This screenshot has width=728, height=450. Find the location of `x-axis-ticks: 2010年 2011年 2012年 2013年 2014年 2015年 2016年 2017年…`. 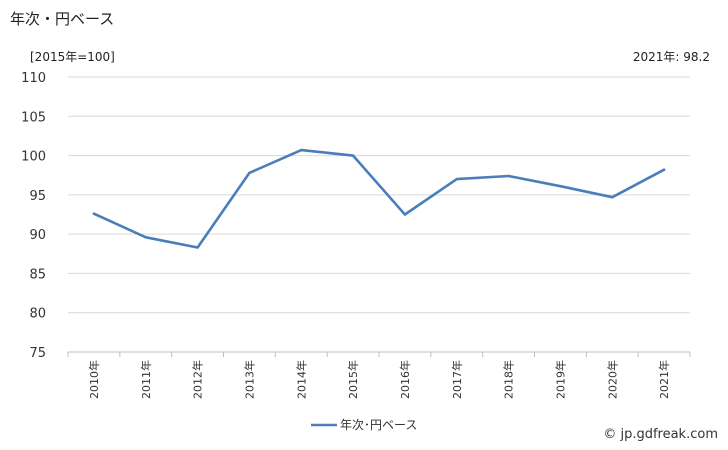

x-axis-ticks: 2010年 2011年 2012年 2013年 2014年 2015年 2016年 2017年… is located at coordinates (379, 379).